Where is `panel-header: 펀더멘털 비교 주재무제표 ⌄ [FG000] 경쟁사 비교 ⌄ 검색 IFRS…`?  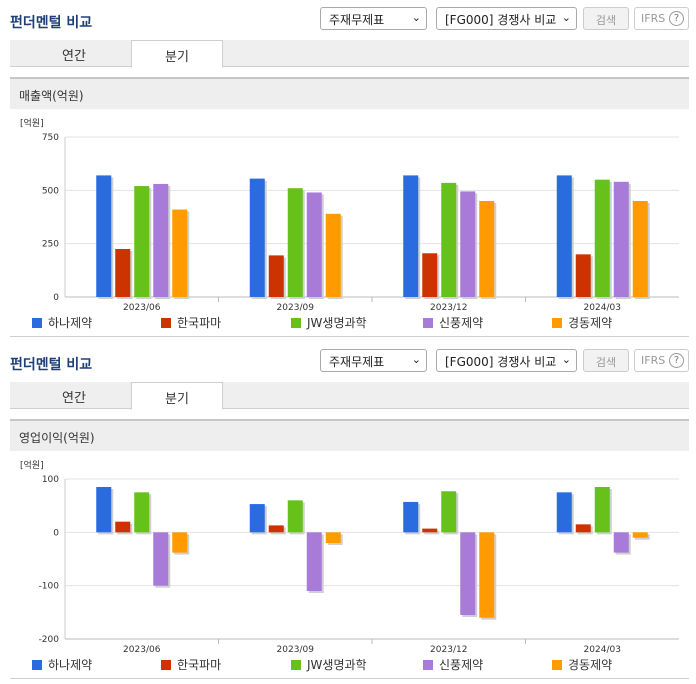 panel-header: 펀더멘털 비교 주재무제표 ⌄ [FG000] 경쟁사 비교 ⌄ 검색 IFRS… is located at coordinates (348, 20).